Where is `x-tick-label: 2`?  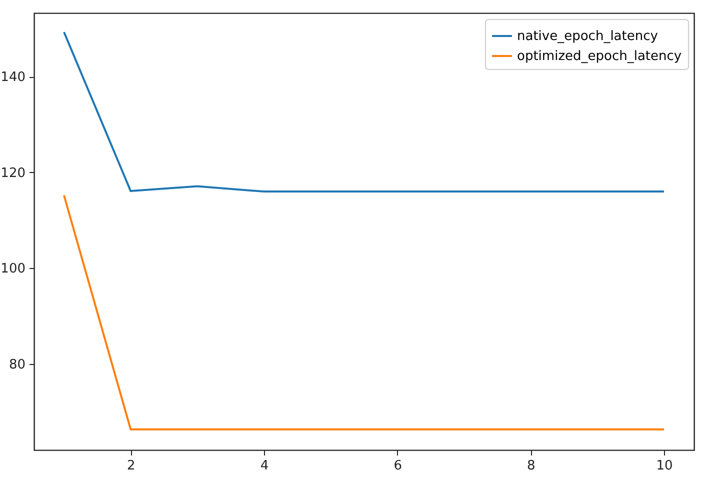
x-tick-label: 2 is located at coordinates (131, 466).